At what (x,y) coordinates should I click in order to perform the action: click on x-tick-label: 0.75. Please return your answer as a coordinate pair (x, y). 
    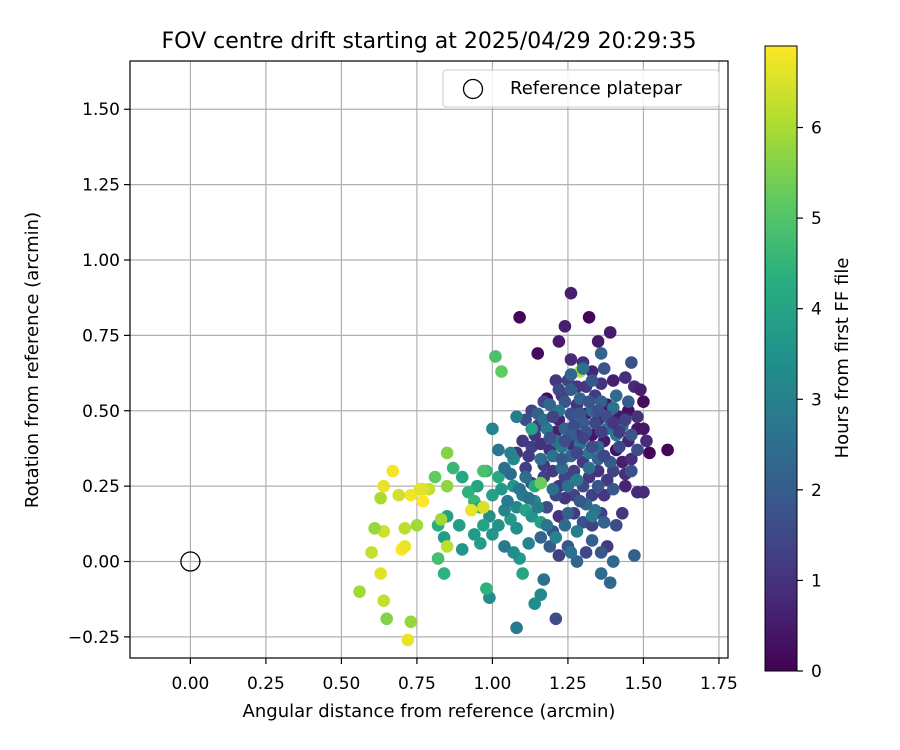
    Looking at the image, I should click on (417, 684).